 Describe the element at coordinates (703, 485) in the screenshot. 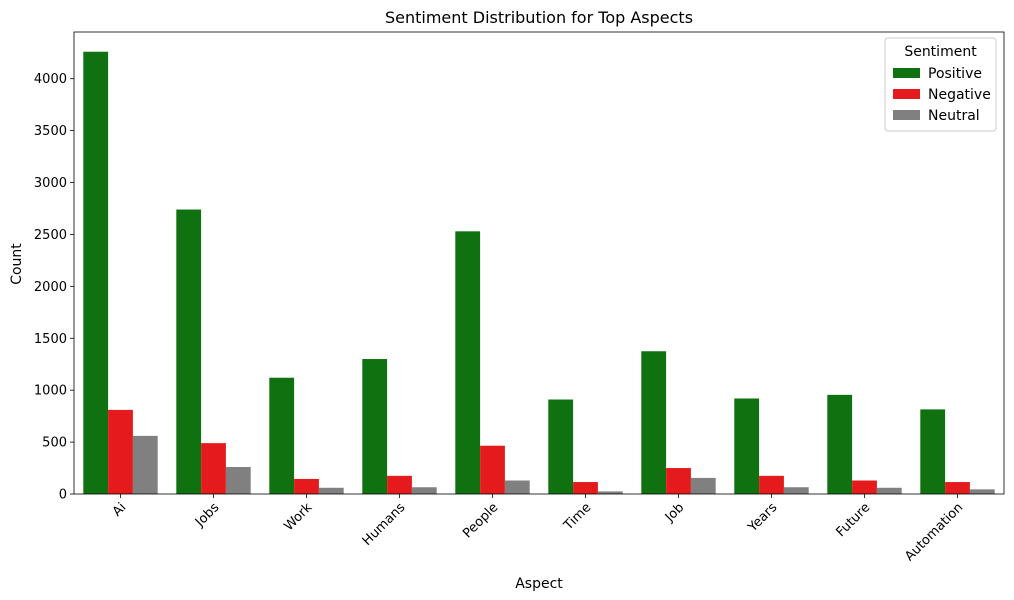

I see `bar-neutral-job` at that location.